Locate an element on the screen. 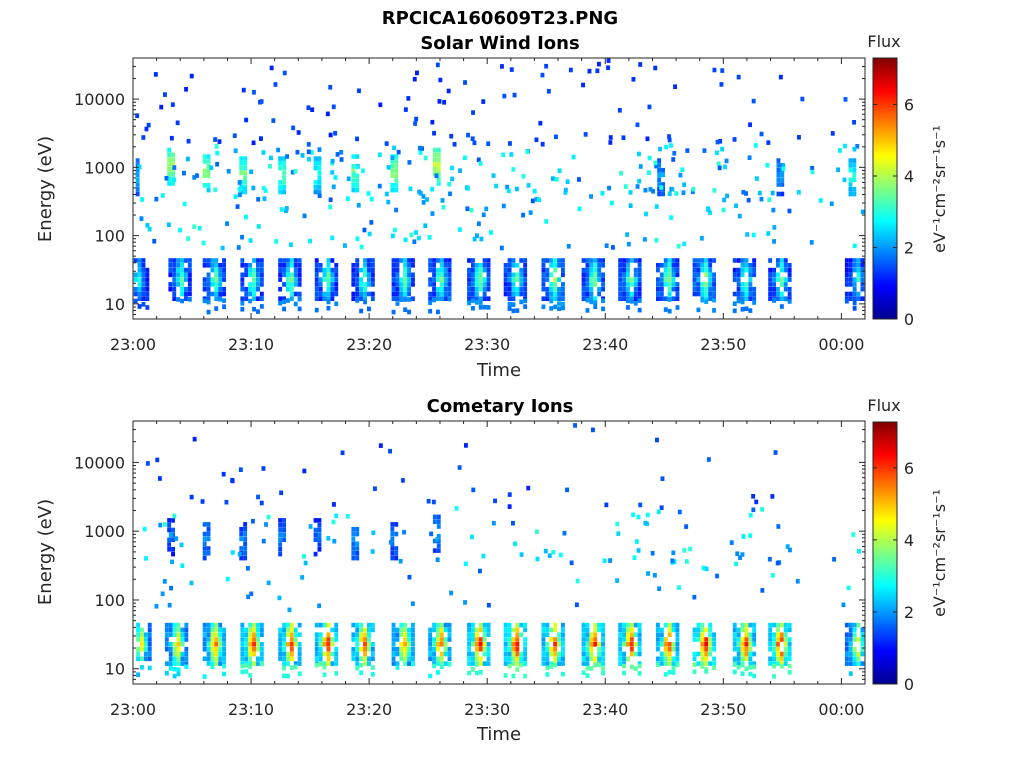 This screenshot has width=1024, height=768. y-tick-label: 10 is located at coordinates (115, 669).